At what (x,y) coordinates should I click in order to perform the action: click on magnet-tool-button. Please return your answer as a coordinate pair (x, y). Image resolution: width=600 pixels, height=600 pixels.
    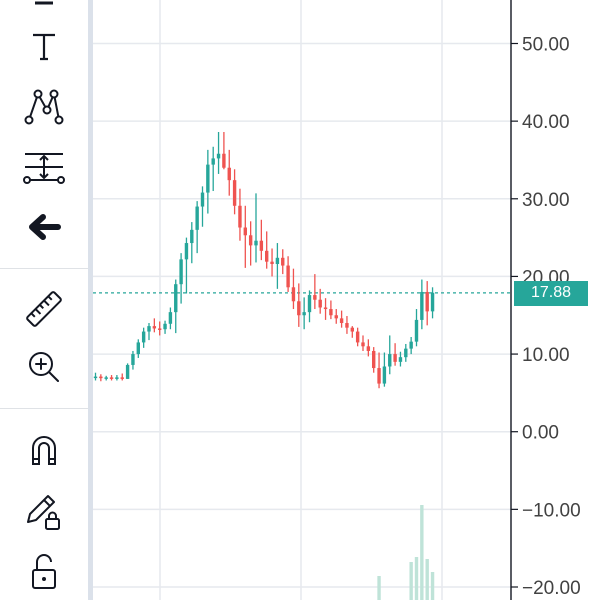
    Looking at the image, I should click on (44, 450).